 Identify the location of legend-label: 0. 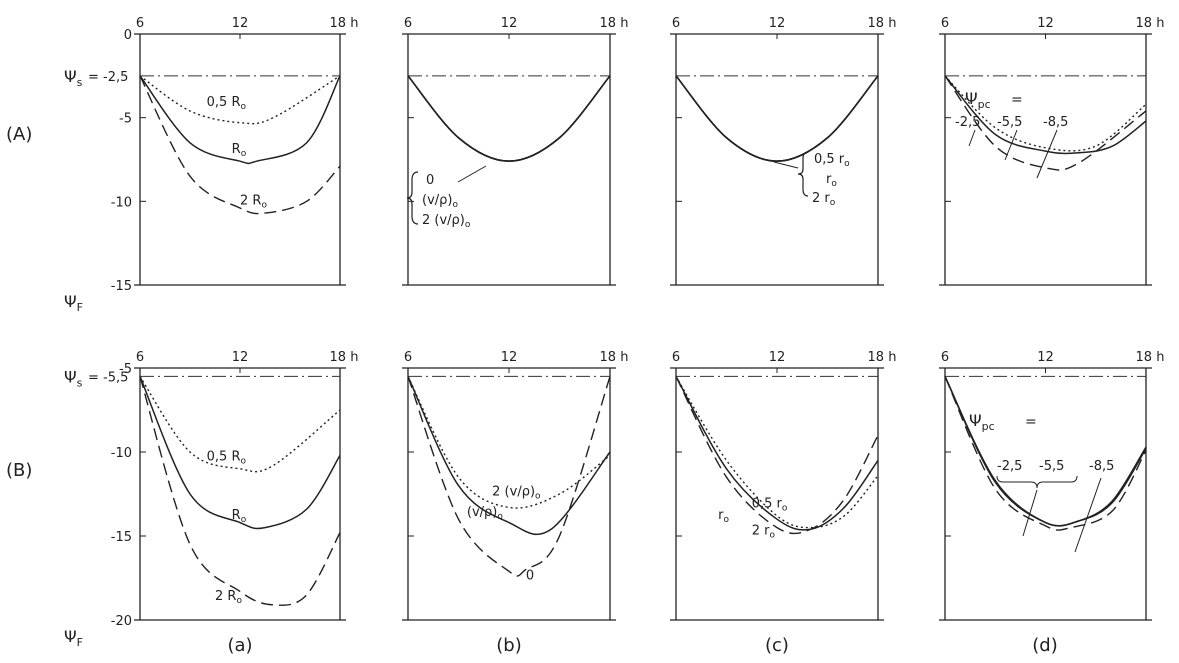
(430, 180).